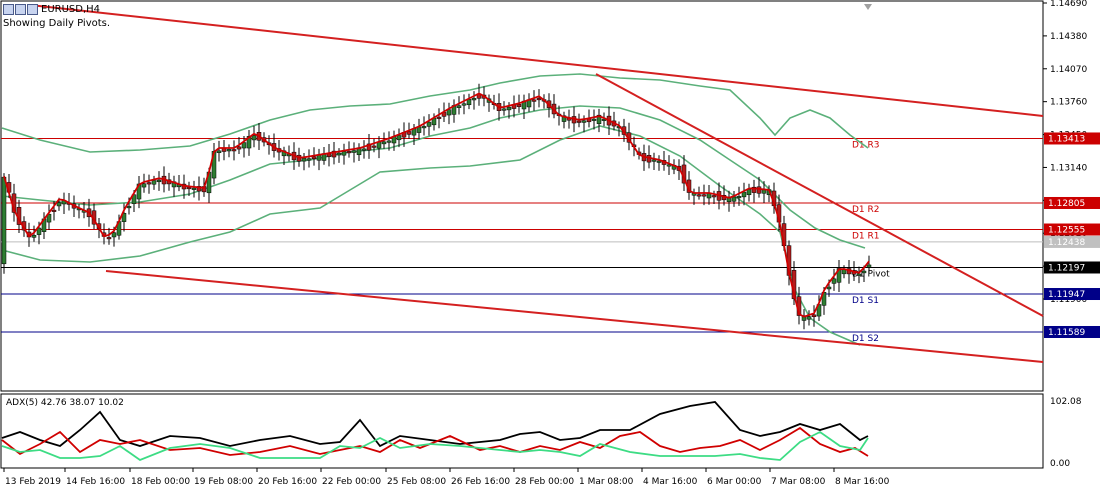 The width and height of the screenshot is (1101, 495). I want to click on indicator-plot-frame, so click(522, 431).